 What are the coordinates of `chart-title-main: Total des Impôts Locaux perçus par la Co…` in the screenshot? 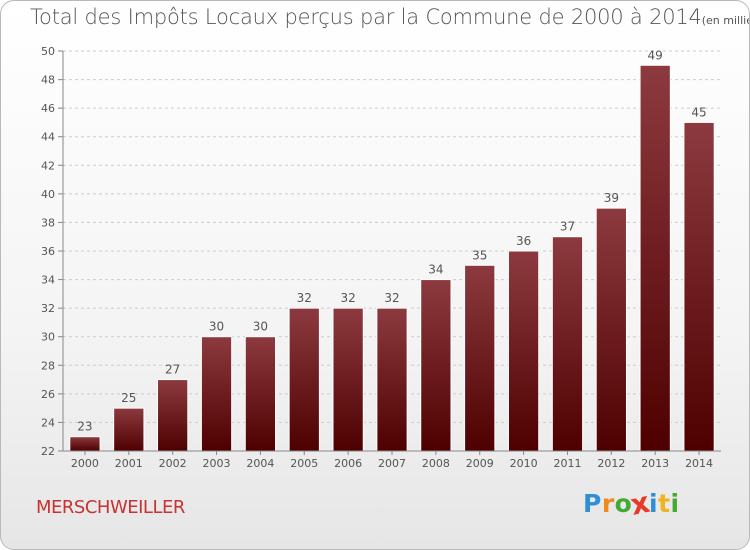 It's located at (366, 17).